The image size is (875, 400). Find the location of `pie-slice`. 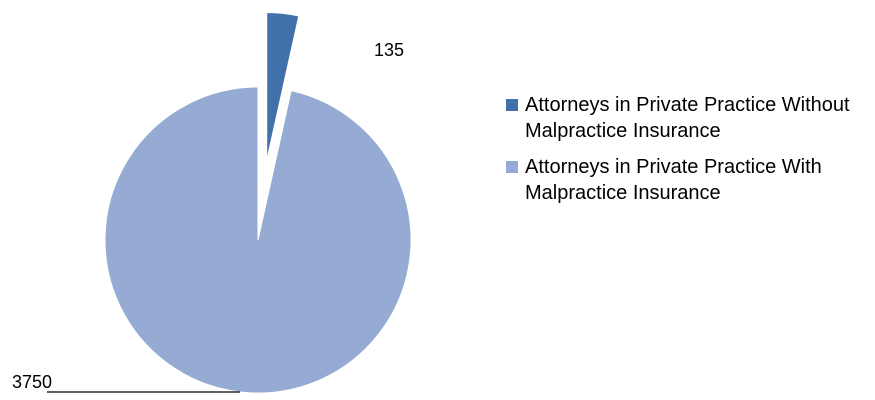

pie-slice is located at coordinates (283, 86).